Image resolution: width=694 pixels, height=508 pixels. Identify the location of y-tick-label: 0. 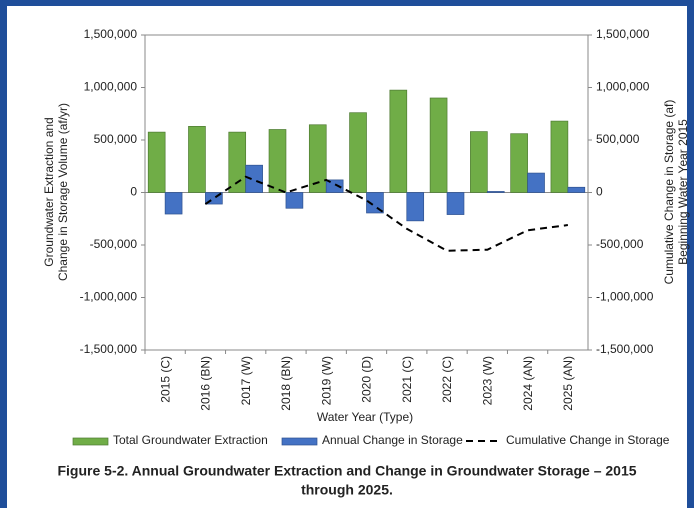
(133, 192).